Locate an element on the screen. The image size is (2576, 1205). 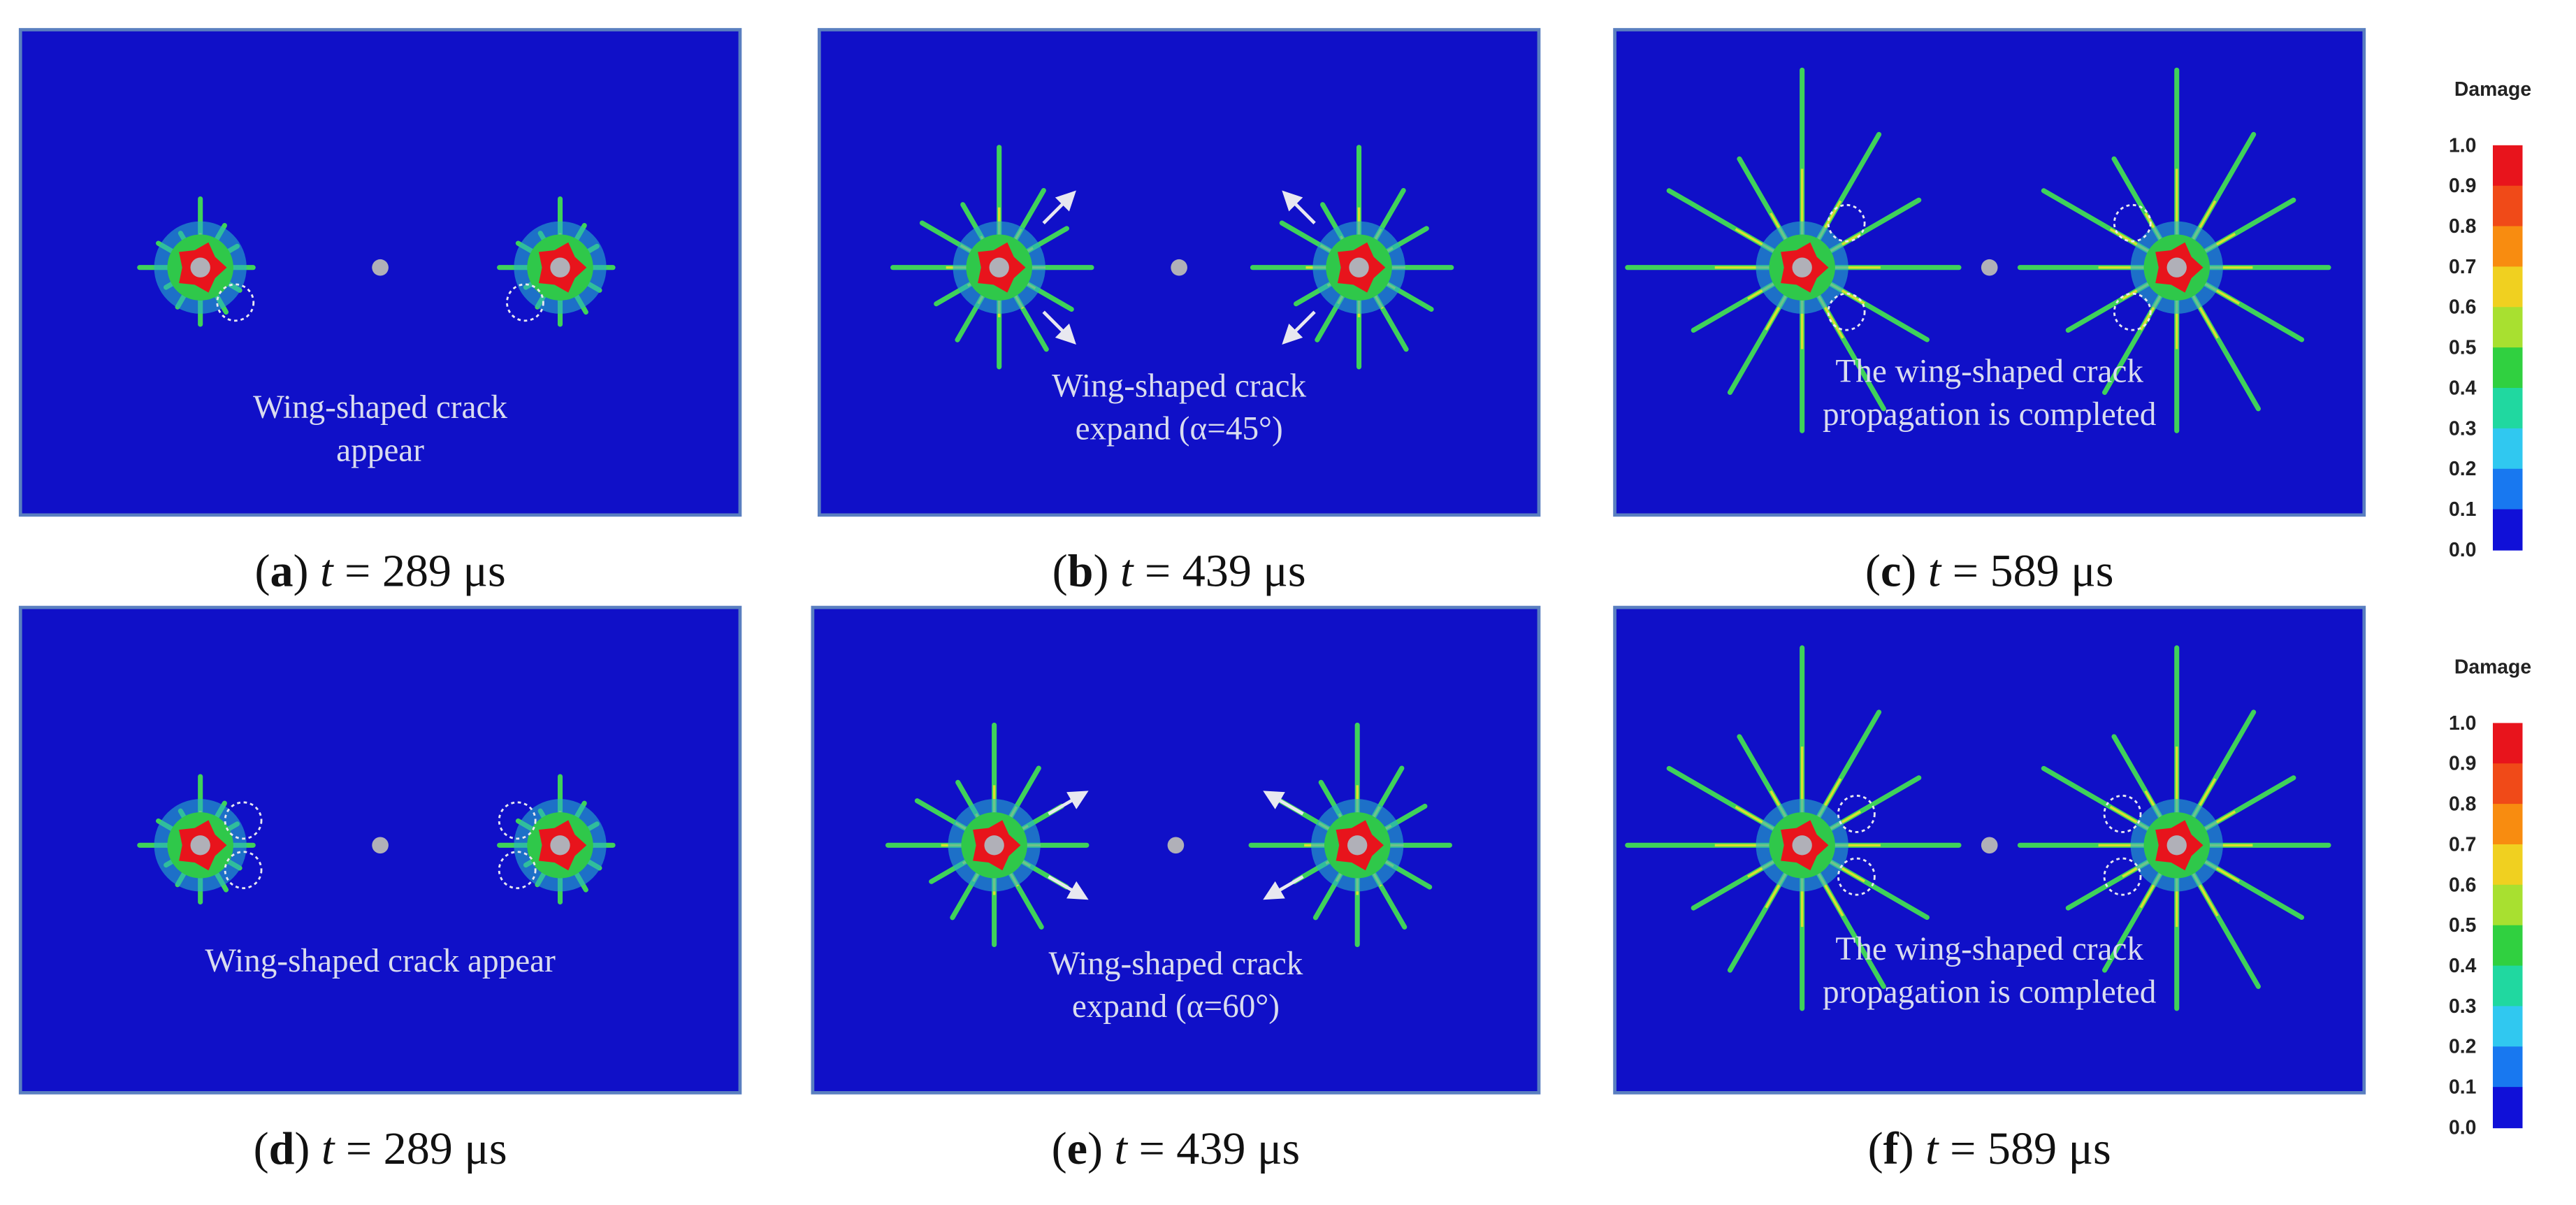
caption-letter: a is located at coordinates (282, 571).